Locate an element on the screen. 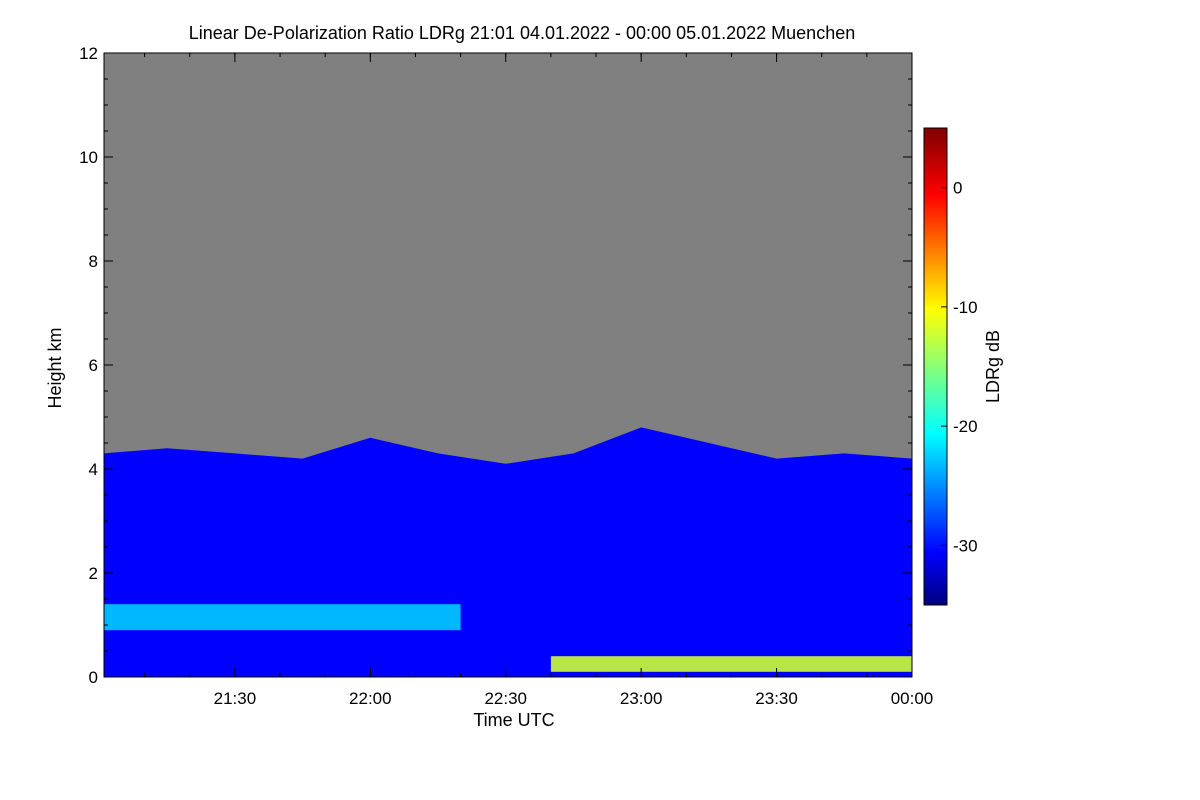 This screenshot has height=800, width=1200. feature-layers is located at coordinates (508, 638).